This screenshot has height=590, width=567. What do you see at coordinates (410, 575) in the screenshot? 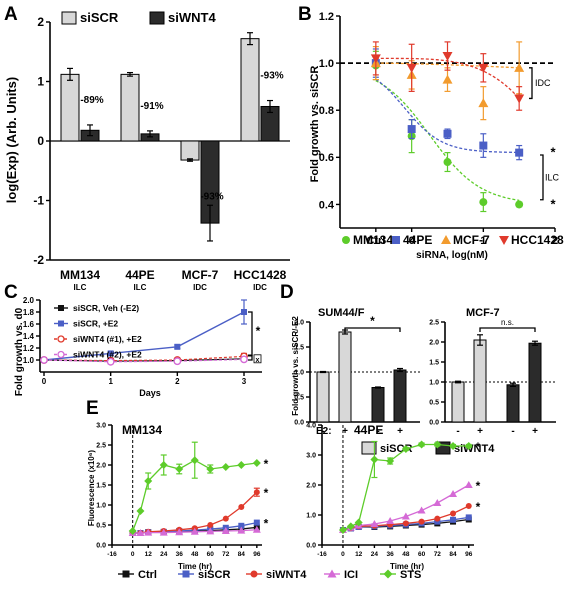
I see `e-legend-label: STS` at bounding box center [410, 575].